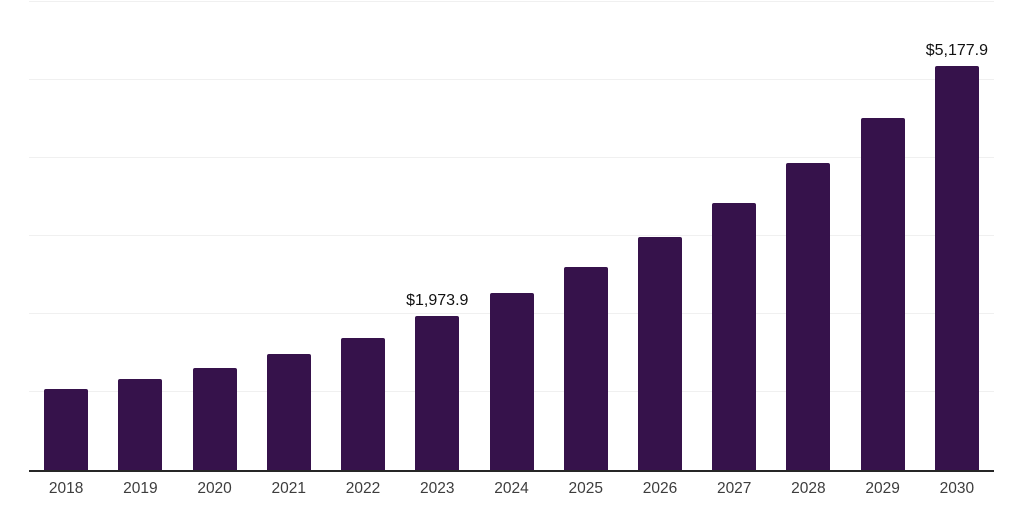  Describe the element at coordinates (511, 381) in the screenshot. I see `bar-2024` at that location.